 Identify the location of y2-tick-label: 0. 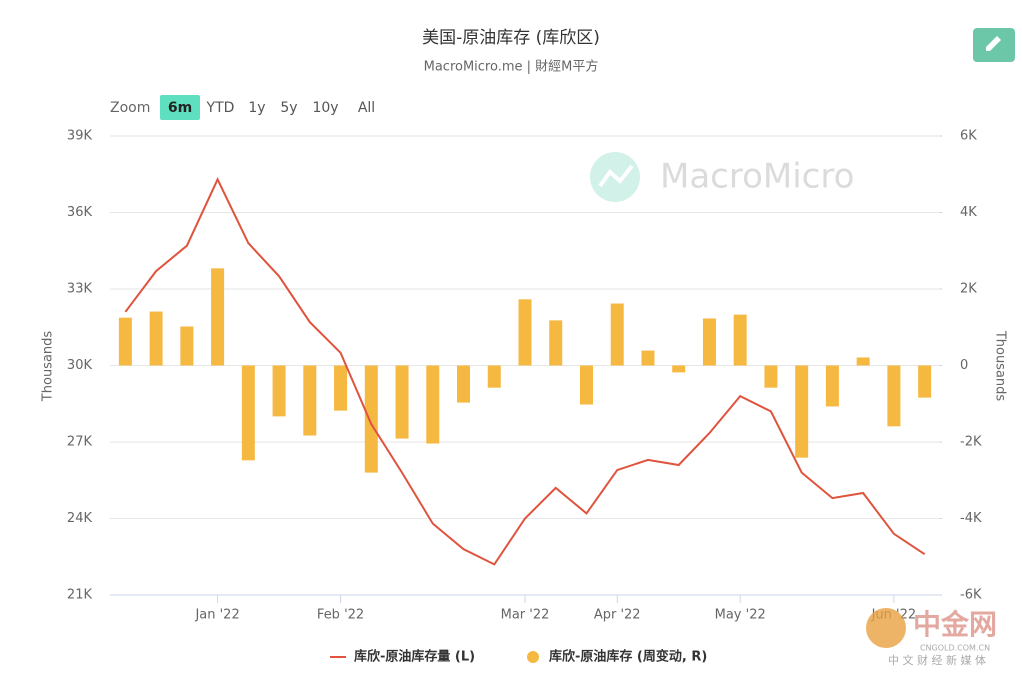
(964, 365).